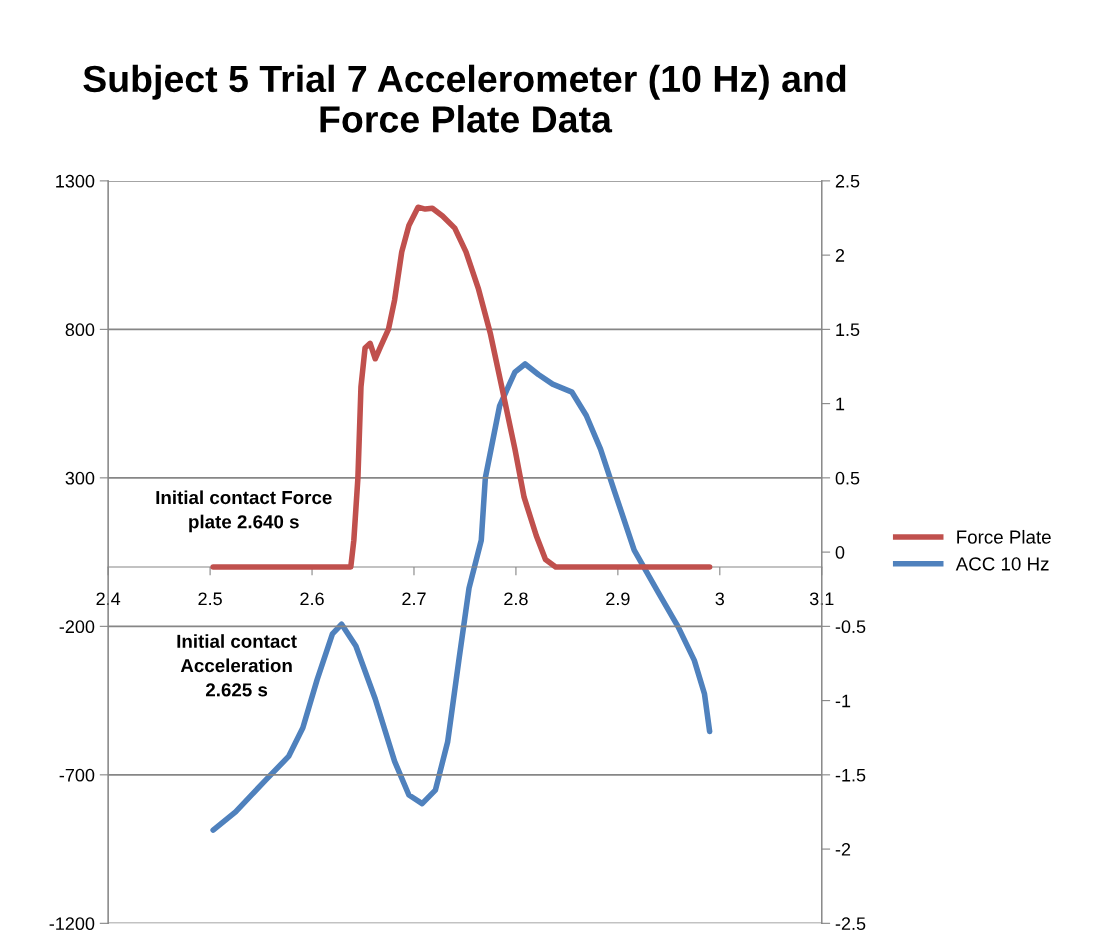 This screenshot has height=947, width=1115. What do you see at coordinates (516, 599) in the screenshot?
I see `x-tick-label: 2.8` at bounding box center [516, 599].